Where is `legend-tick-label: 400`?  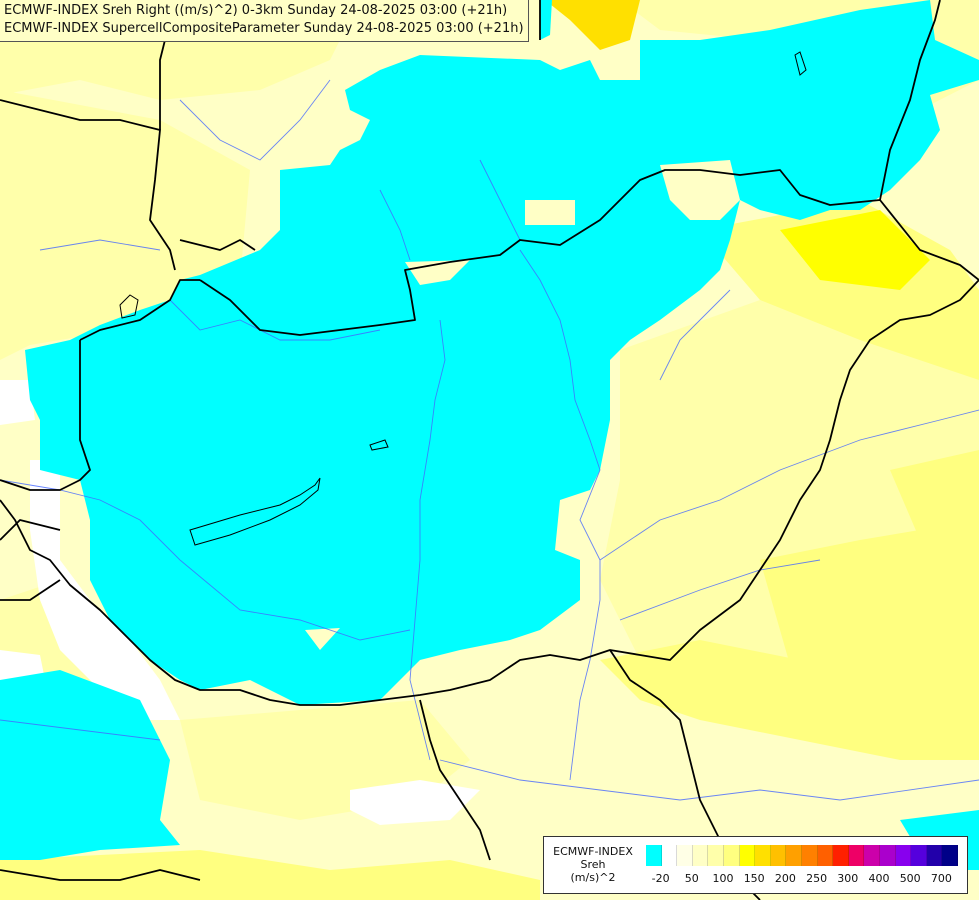 legend-tick-label: 400 is located at coordinates (879, 878).